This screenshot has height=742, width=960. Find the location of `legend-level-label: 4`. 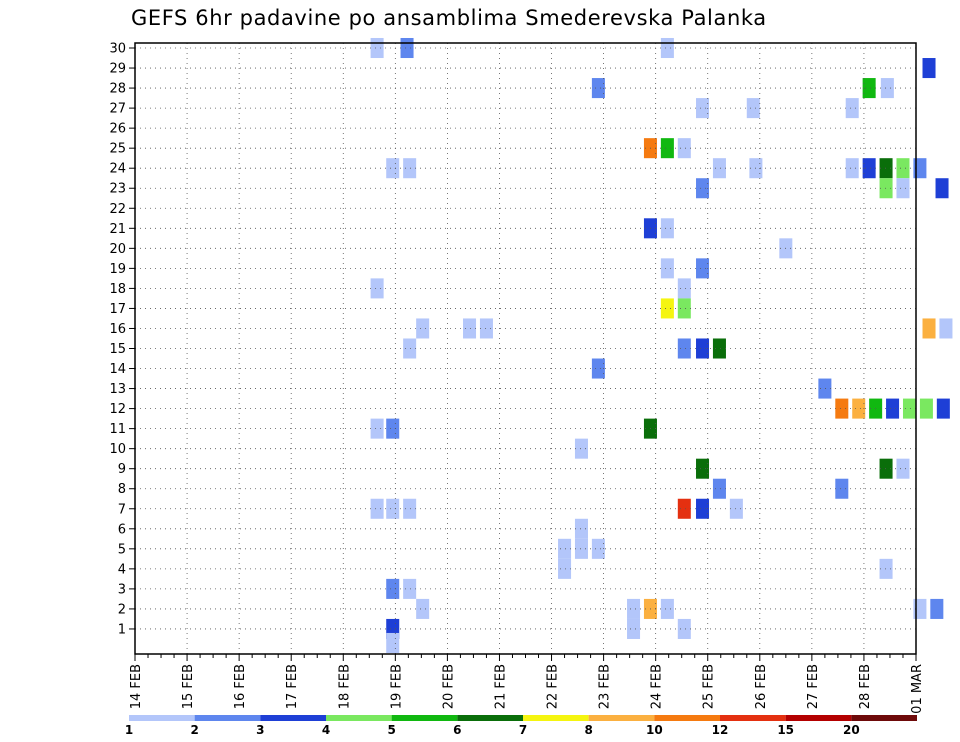

legend-level-label: 4 is located at coordinates (326, 730).